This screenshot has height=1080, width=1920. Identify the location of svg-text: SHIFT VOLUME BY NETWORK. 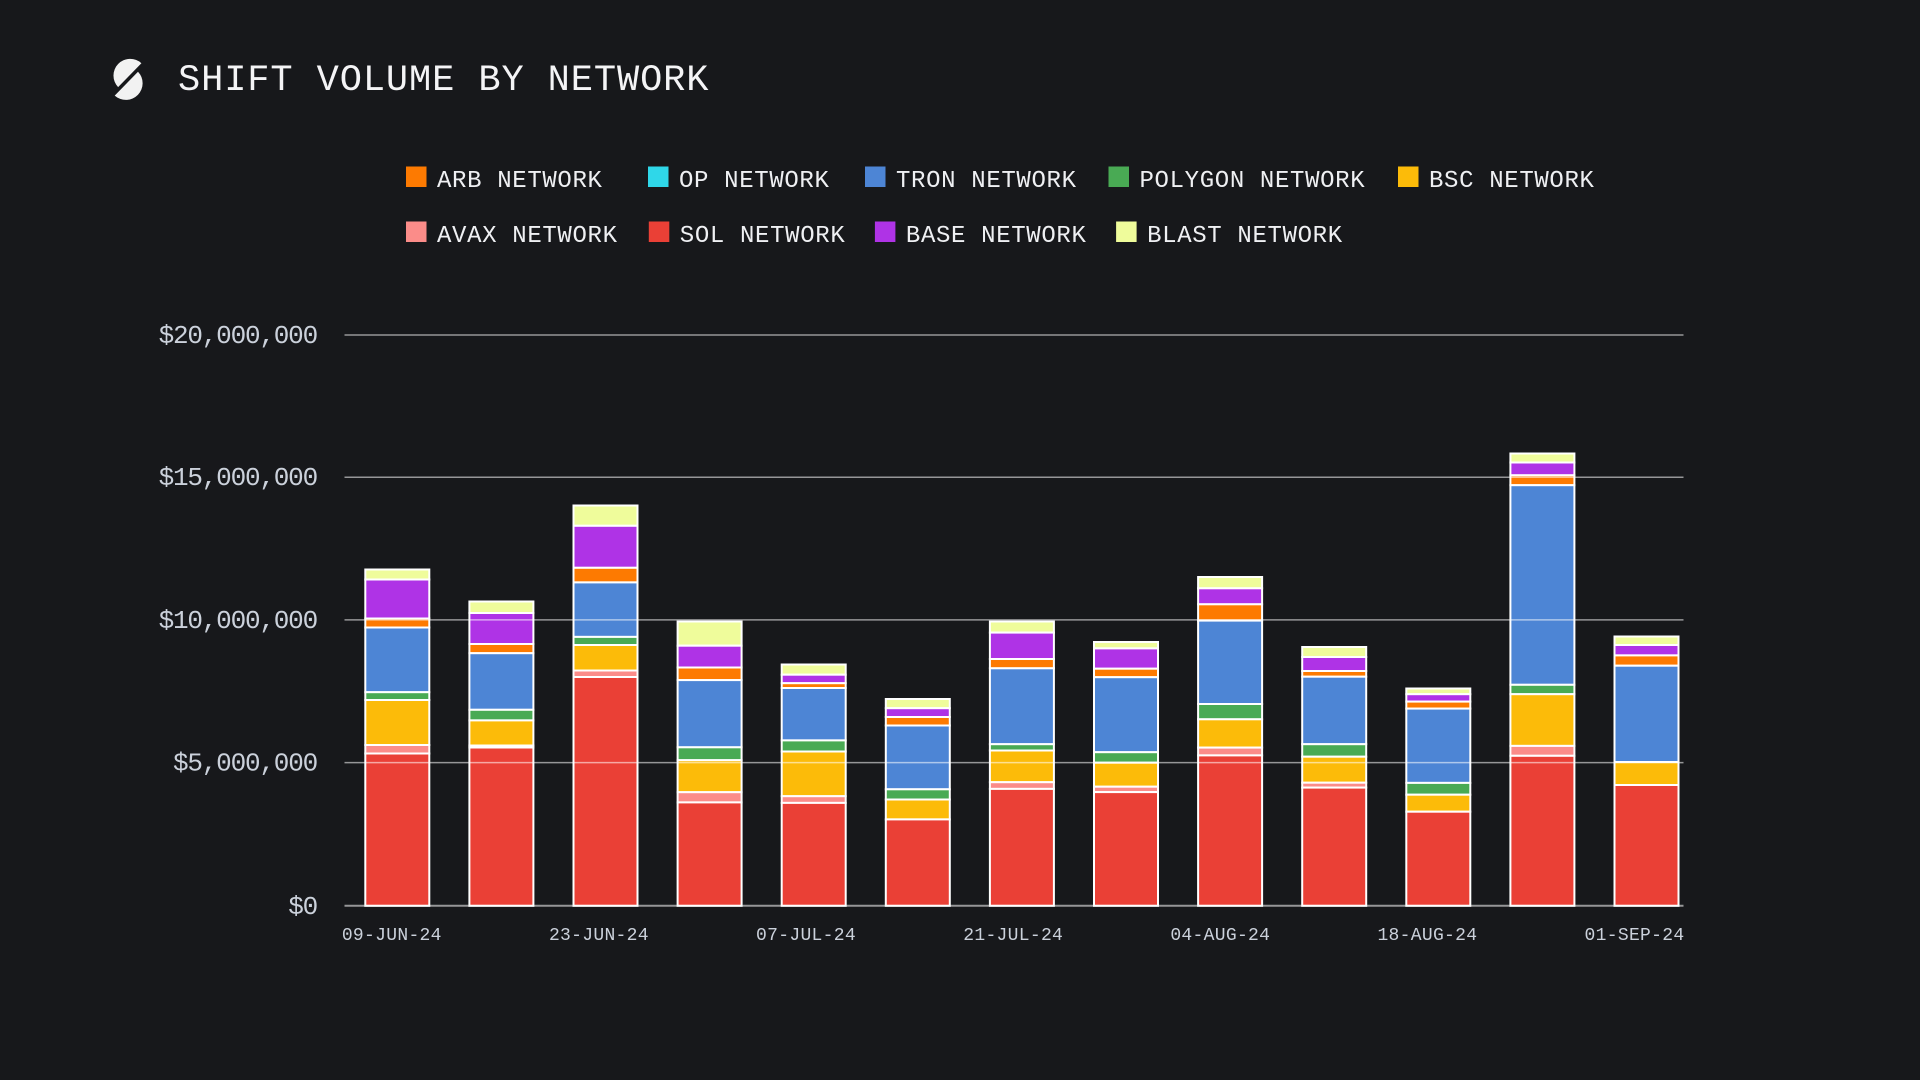
(443, 81).